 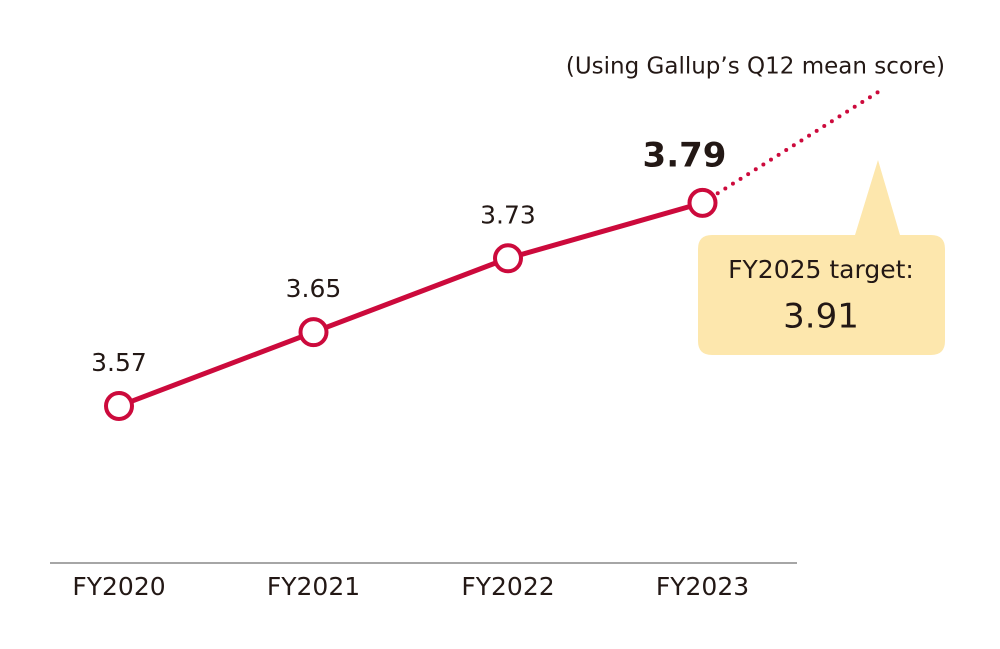 What do you see at coordinates (755, 67) in the screenshot?
I see `chart-note: (Using Gallup’s Q12 mean score)` at bounding box center [755, 67].